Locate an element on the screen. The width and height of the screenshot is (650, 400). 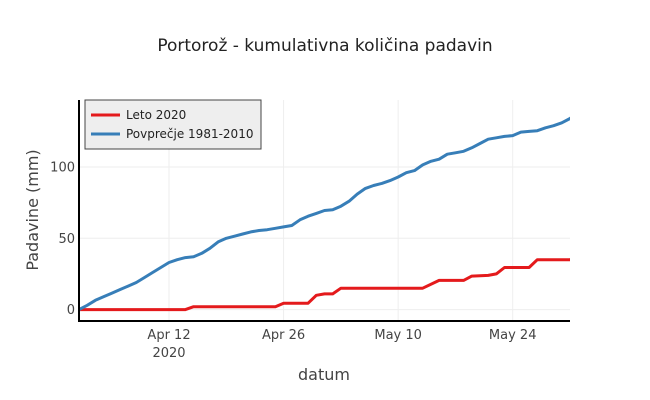
legend: Leto 2020 Povprečje 1981-2010 is located at coordinates (173, 124).